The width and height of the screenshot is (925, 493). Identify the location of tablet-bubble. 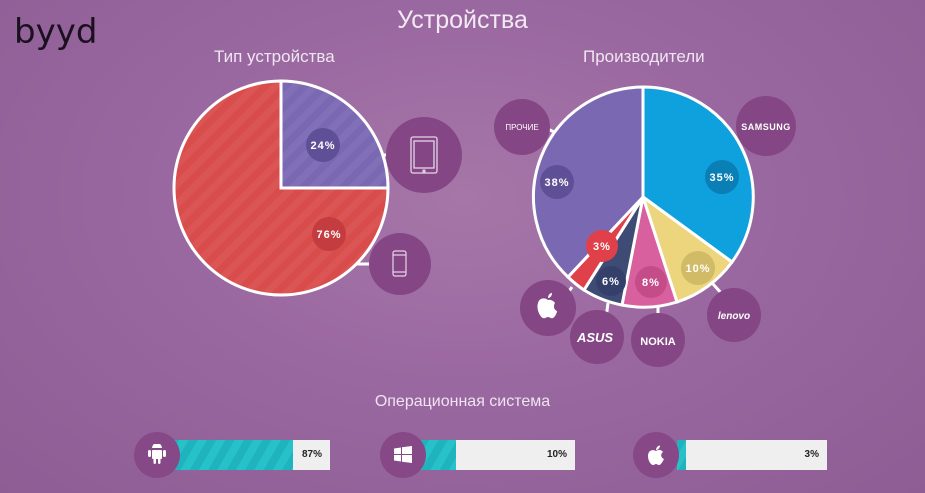
(424, 155).